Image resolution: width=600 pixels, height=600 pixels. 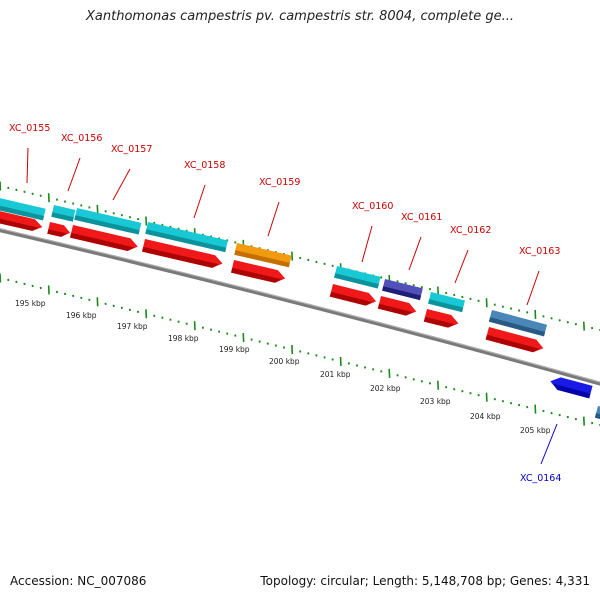 What do you see at coordinates (421, 217) in the screenshot?
I see `gene-label-xc-0161: XC_0161` at bounding box center [421, 217].